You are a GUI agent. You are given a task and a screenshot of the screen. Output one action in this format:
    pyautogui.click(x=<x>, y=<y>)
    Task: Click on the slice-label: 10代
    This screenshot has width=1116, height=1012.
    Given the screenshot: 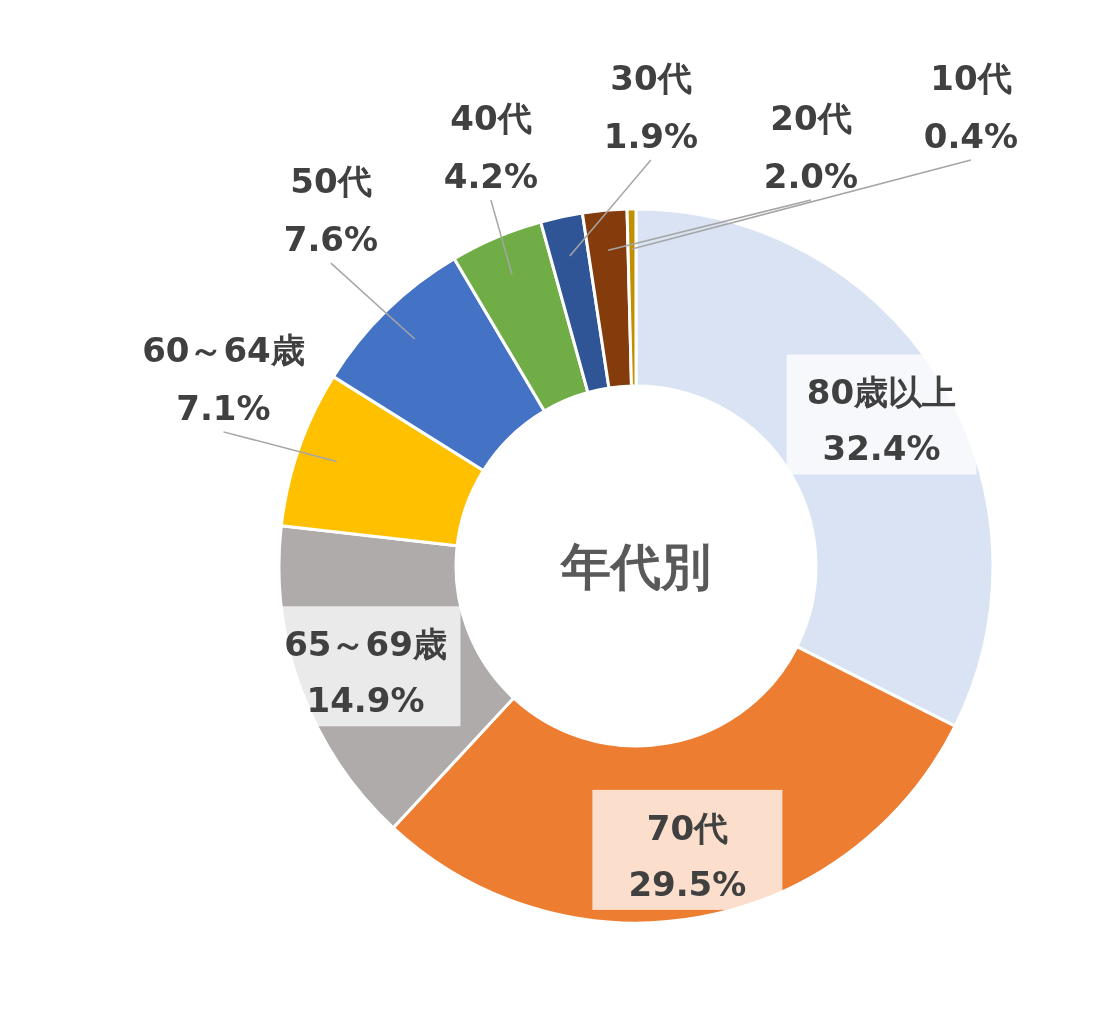 What is the action you would take?
    pyautogui.click(x=971, y=78)
    